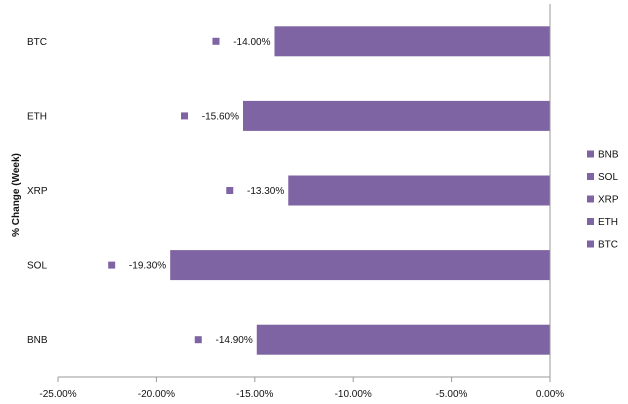 This screenshot has width=628, height=404. I want to click on data-label-marker-btc, so click(216, 41).